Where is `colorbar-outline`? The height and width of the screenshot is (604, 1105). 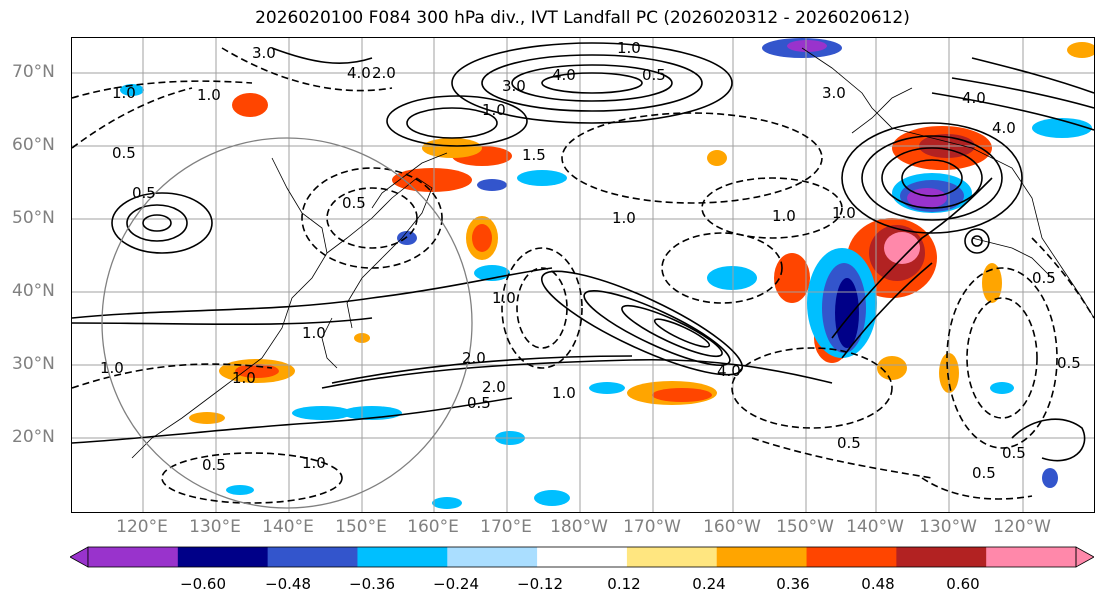 colorbar-outline is located at coordinates (582, 557).